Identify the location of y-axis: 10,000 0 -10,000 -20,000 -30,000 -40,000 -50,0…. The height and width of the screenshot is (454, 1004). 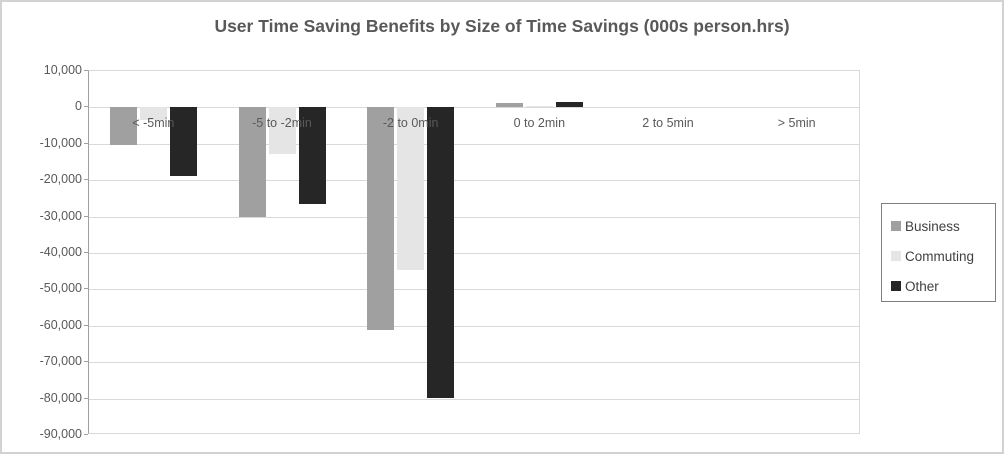
(42, 227).